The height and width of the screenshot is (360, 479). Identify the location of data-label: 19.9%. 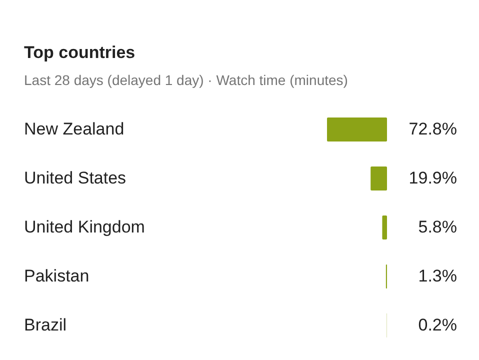
(432, 178).